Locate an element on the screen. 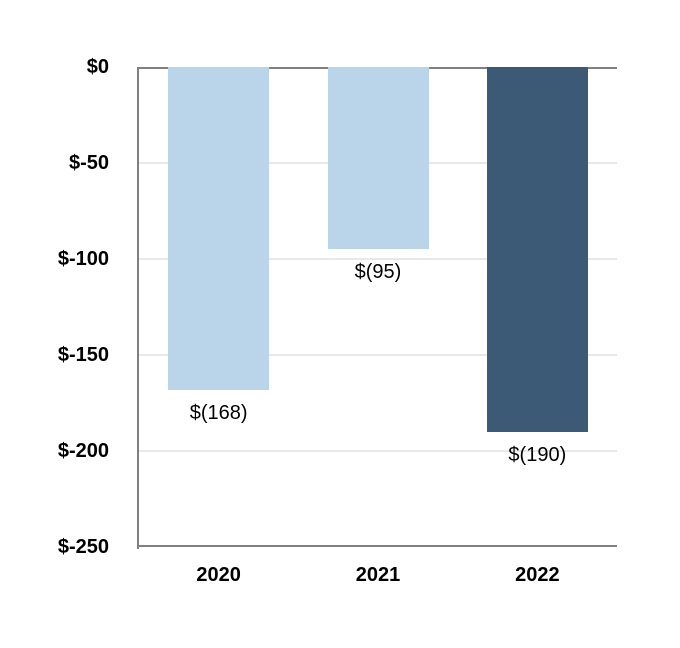  y-tick-label: $-200 is located at coordinates (83, 451).